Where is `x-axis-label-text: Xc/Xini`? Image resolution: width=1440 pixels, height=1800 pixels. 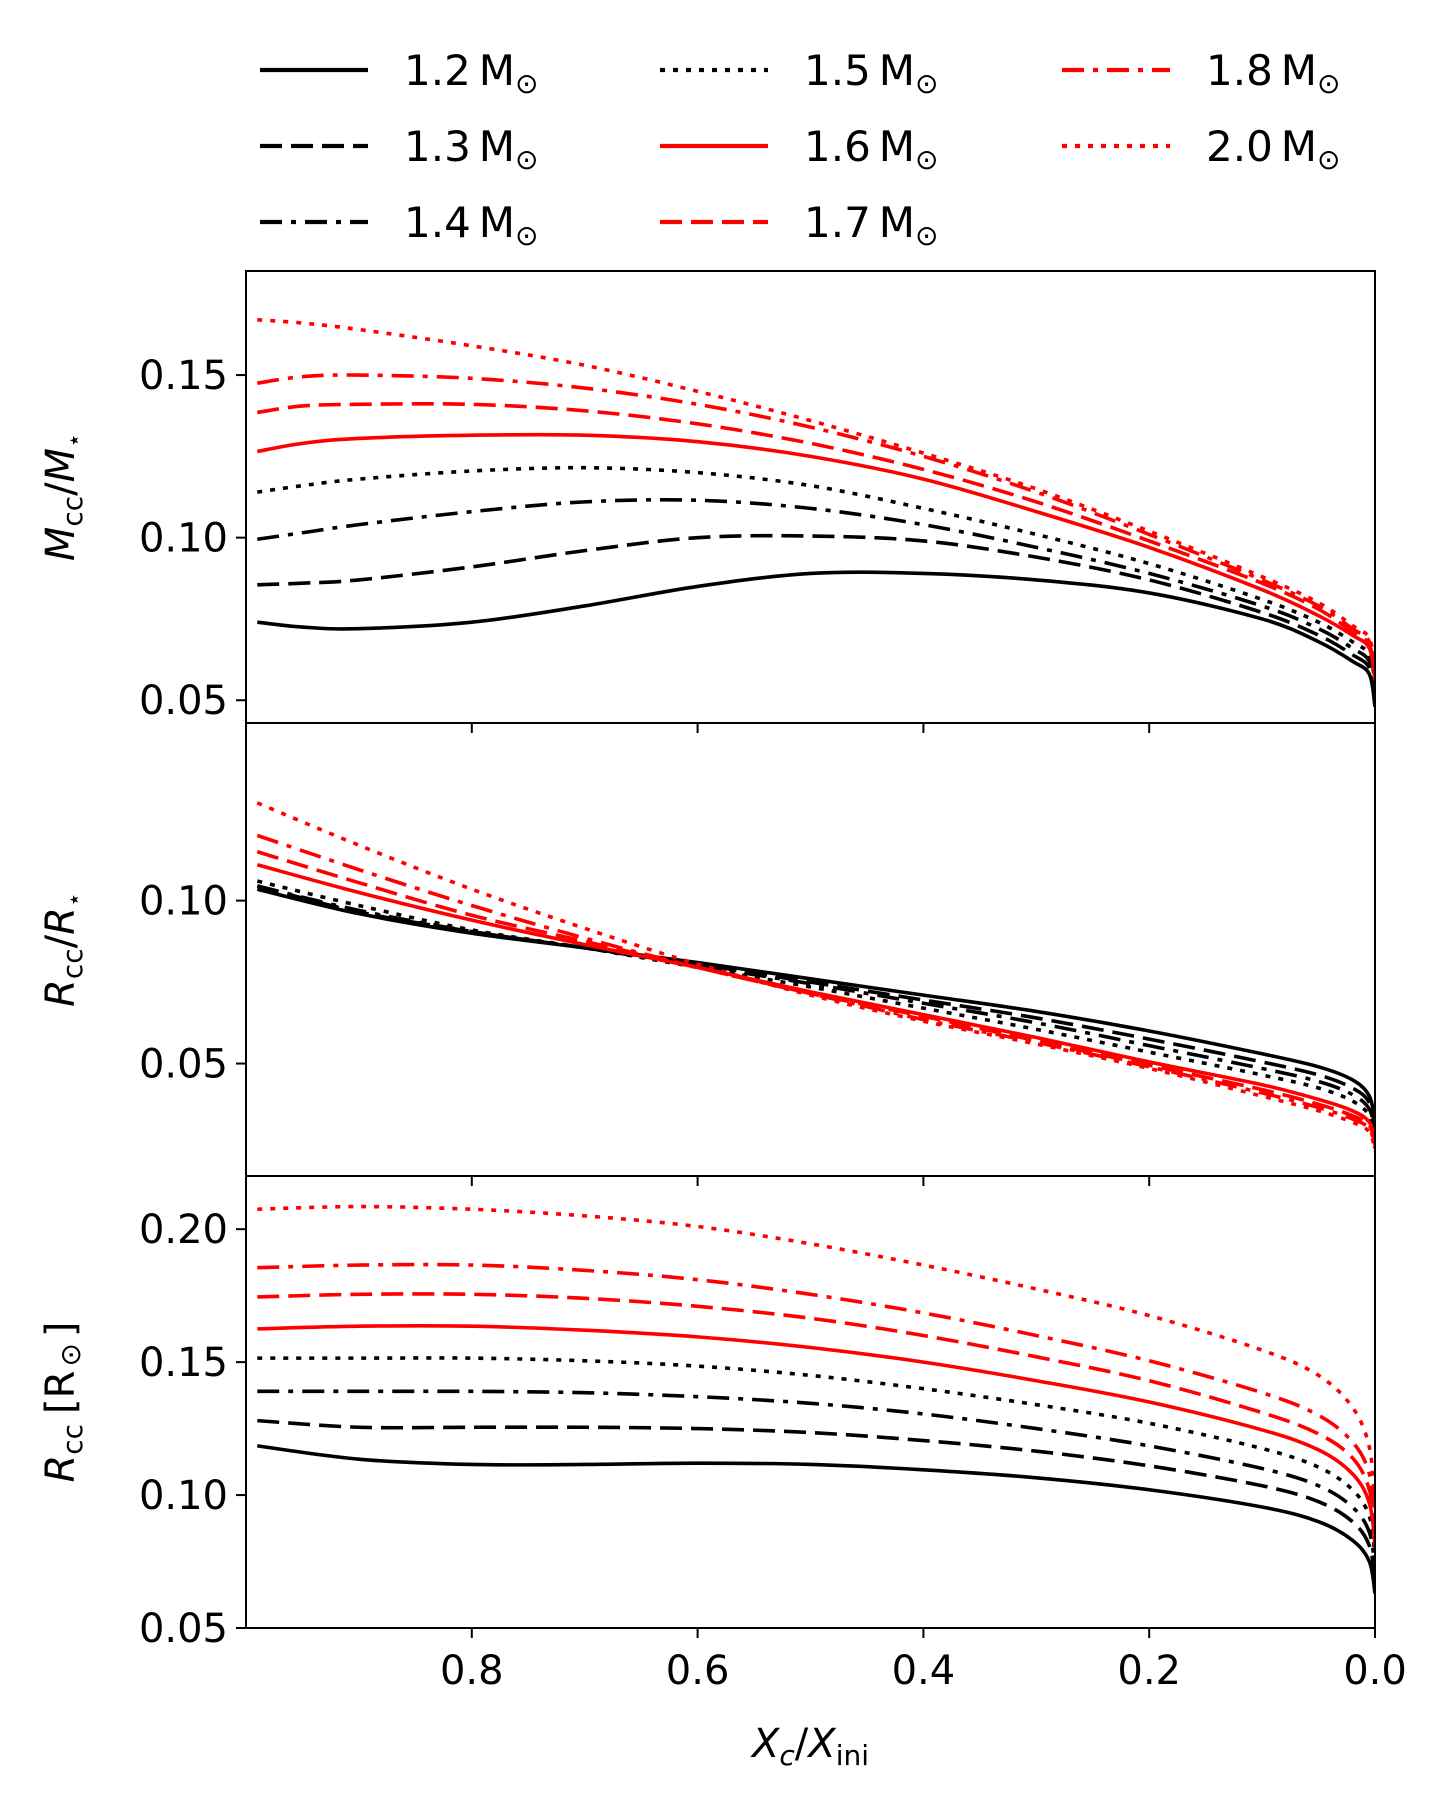 x-axis-label-text: Xc/Xini is located at coordinates (809, 1746).